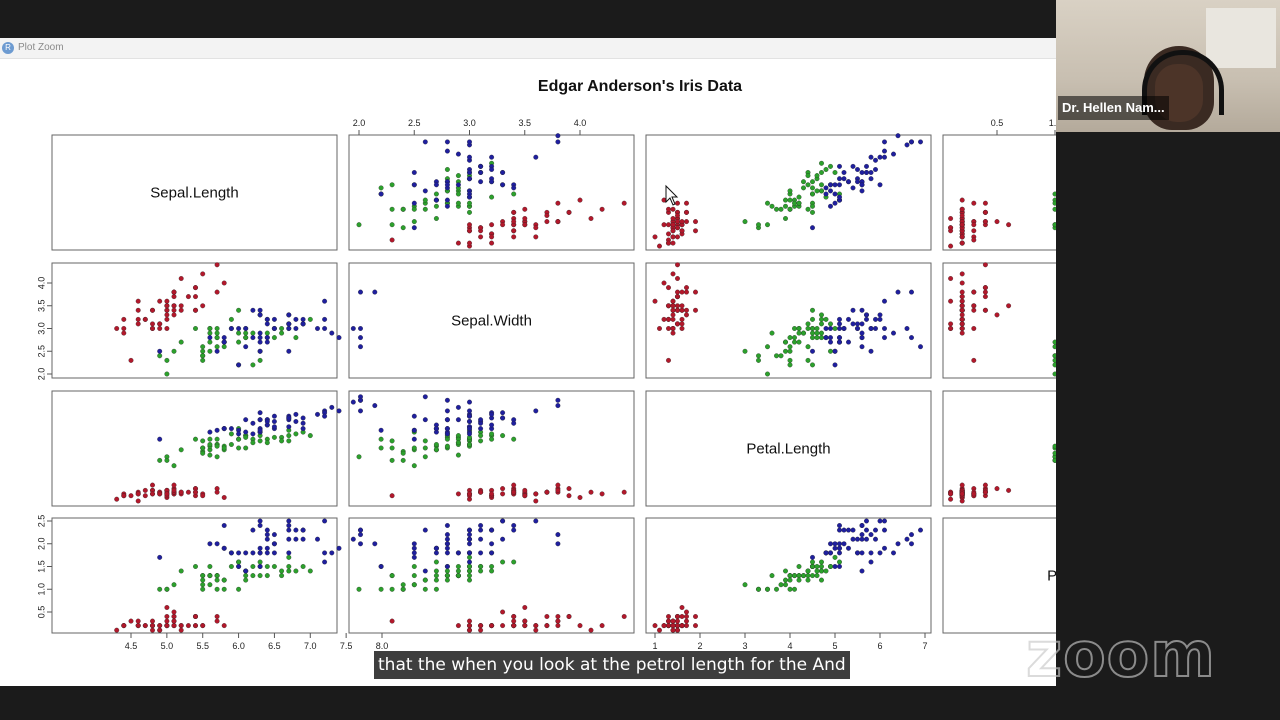  What do you see at coordinates (528, 48) in the screenshot?
I see `window-titlebar: R Plot Zoom` at bounding box center [528, 48].